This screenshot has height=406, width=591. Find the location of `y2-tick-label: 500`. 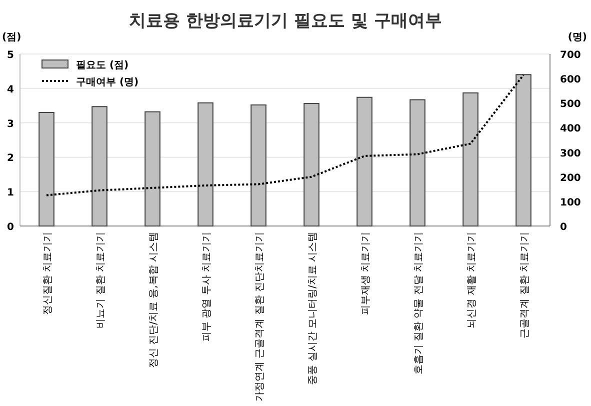

y2-tick-label: 500 is located at coordinates (570, 104).